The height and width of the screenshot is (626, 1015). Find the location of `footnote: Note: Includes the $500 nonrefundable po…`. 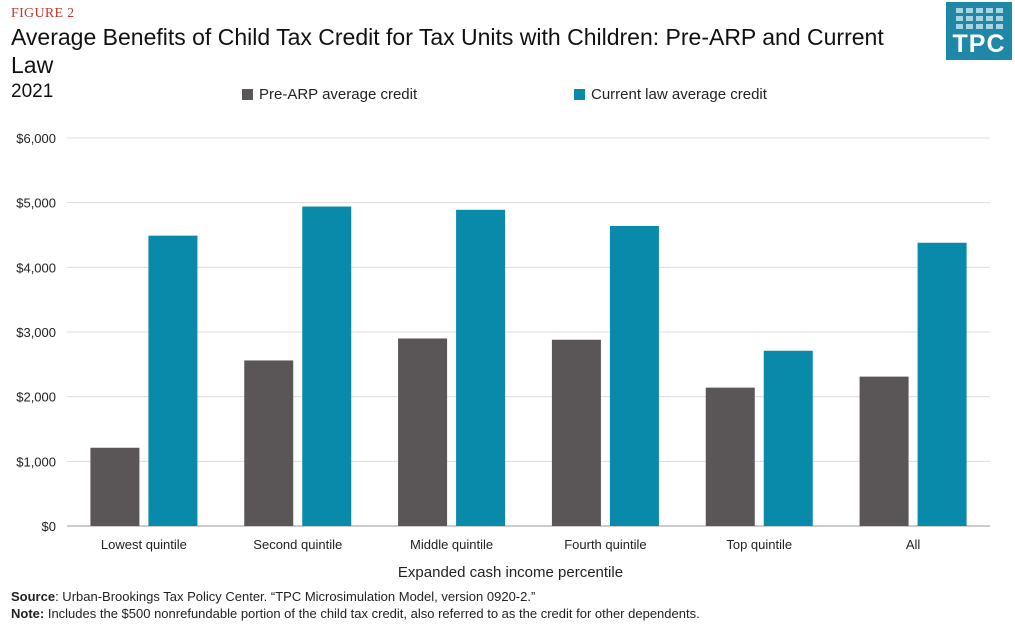

footnote: Note: Includes the $500 nonrefundable po… is located at coordinates (355, 613).